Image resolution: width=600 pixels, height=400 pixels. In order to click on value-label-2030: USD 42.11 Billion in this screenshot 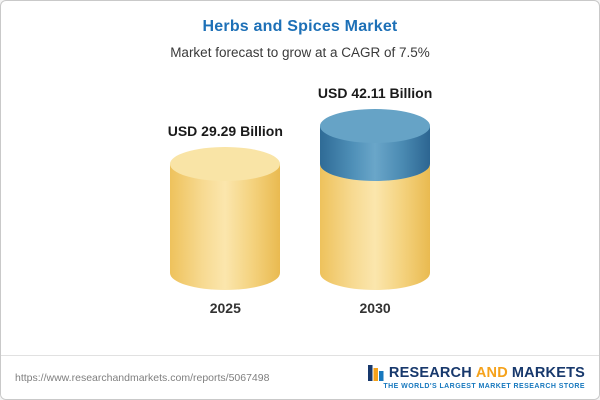, I will do `click(375, 93)`.